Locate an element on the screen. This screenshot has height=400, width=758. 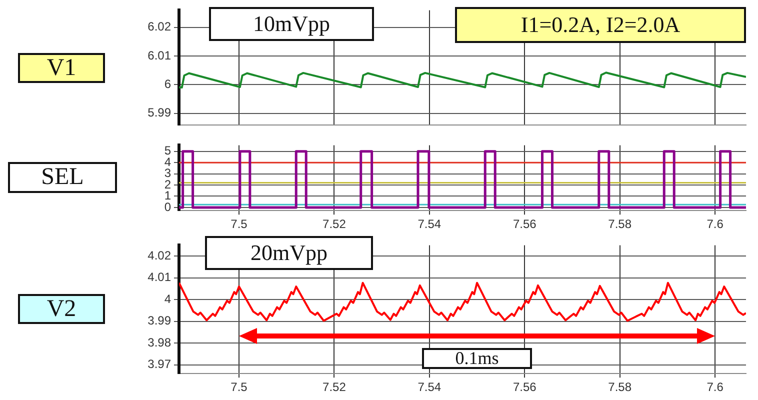
y-tick-label: 3.99 is located at coordinates (160, 321).